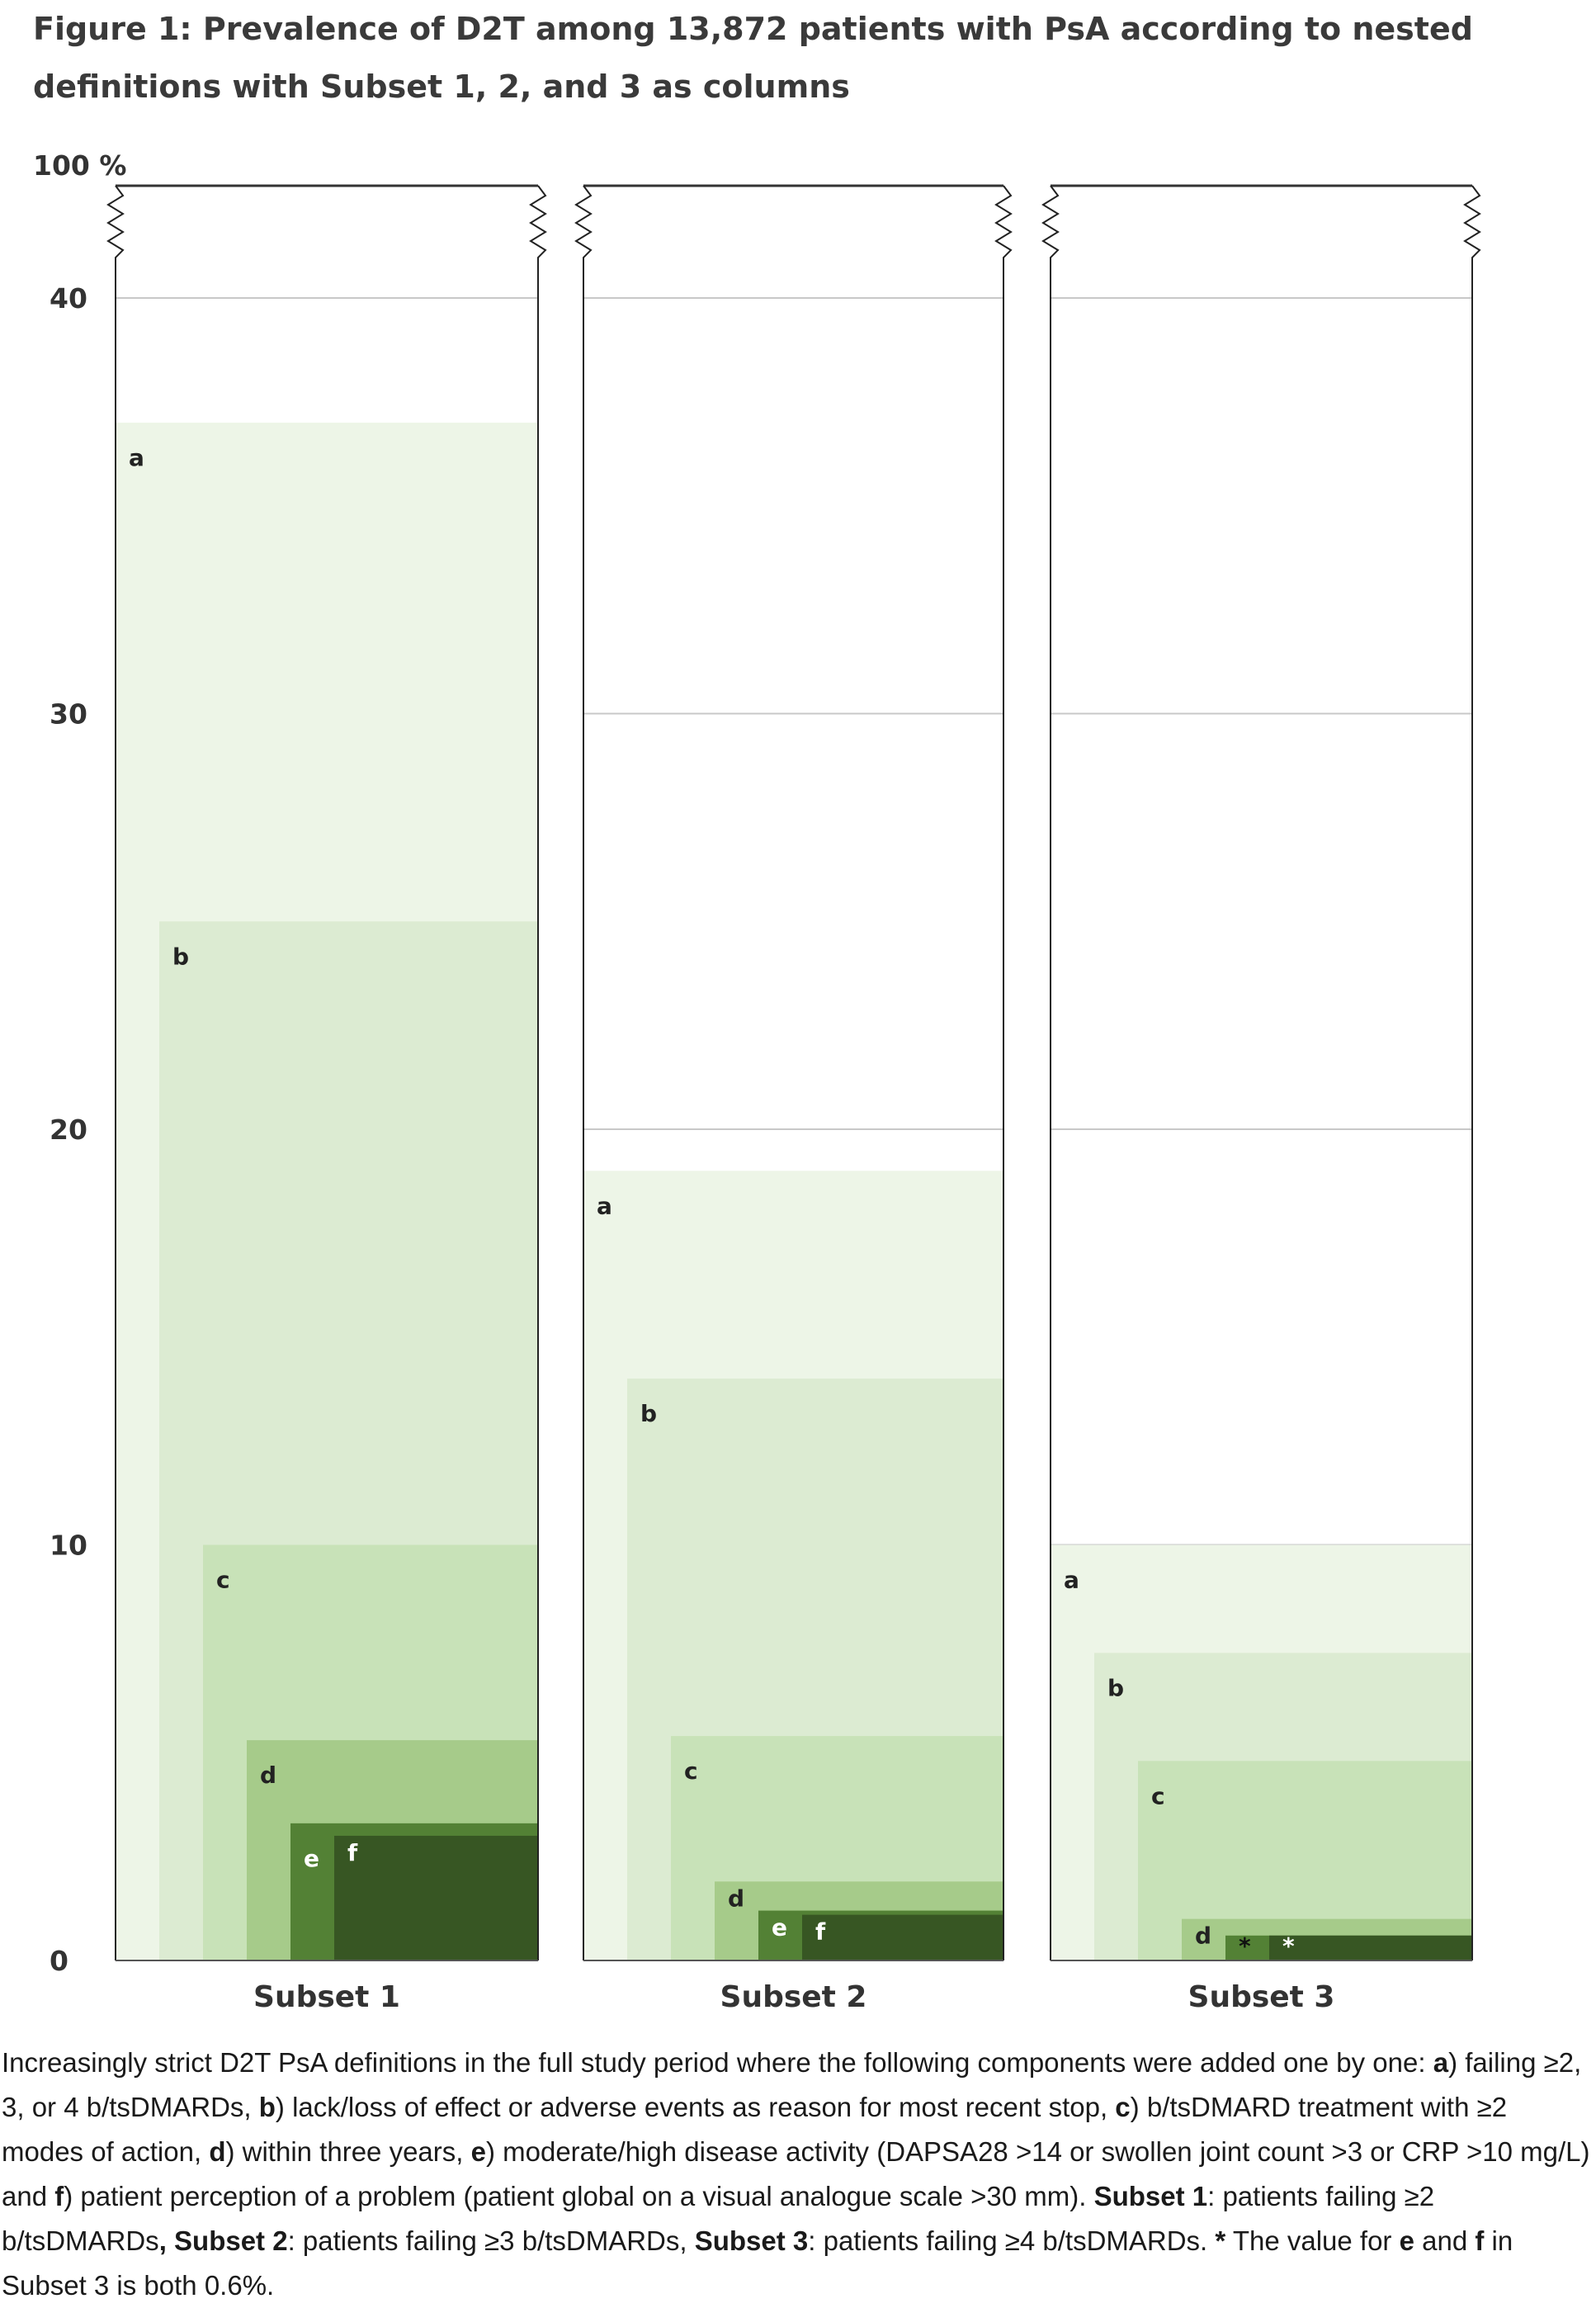 The height and width of the screenshot is (2308, 1596). What do you see at coordinates (478, 2151) in the screenshot?
I see `caption-key-e: e` at bounding box center [478, 2151].